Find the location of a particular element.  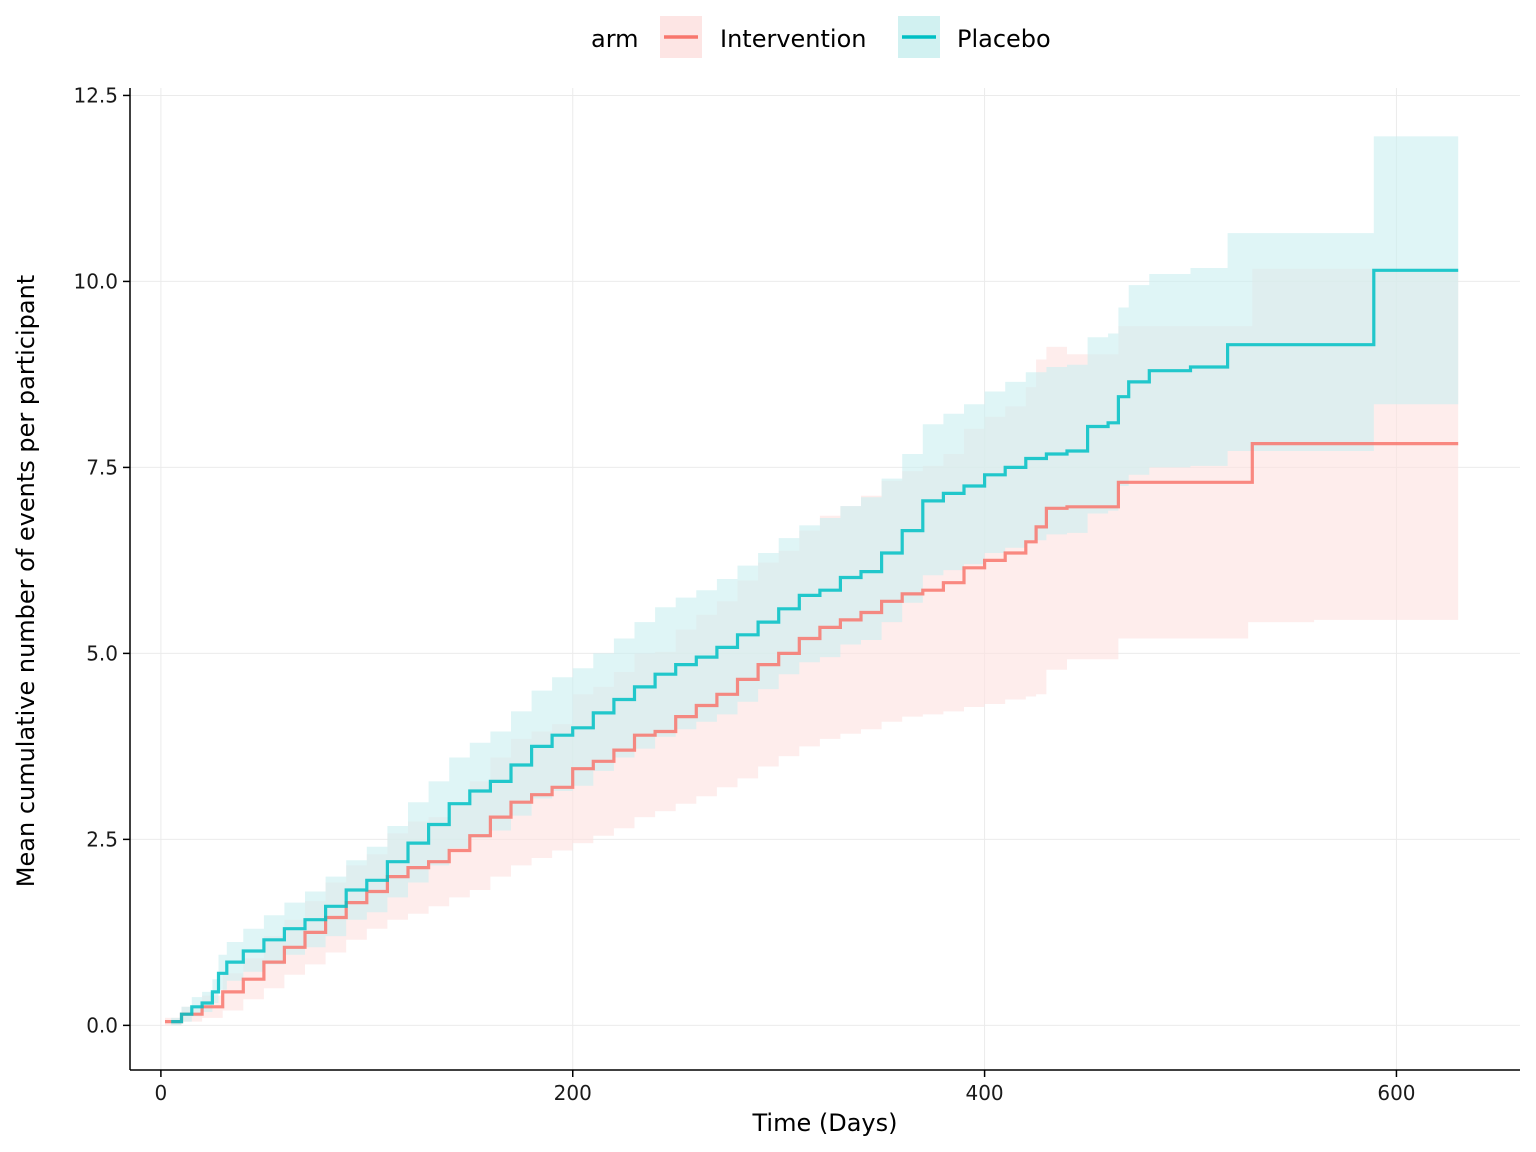

y-tick-label-1: 2.5 is located at coordinates (102, 839).